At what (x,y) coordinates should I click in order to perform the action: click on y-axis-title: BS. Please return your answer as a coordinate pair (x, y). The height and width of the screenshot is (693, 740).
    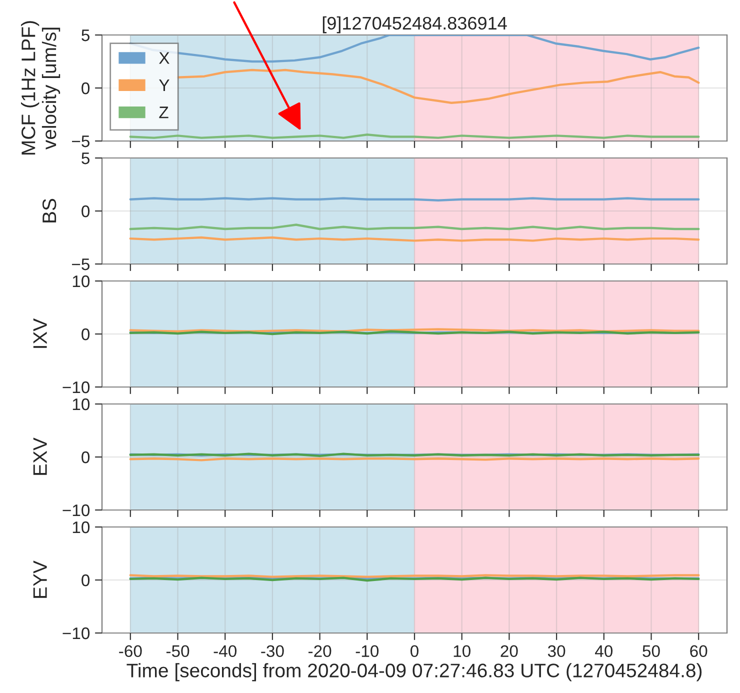
    Looking at the image, I should click on (49, 210).